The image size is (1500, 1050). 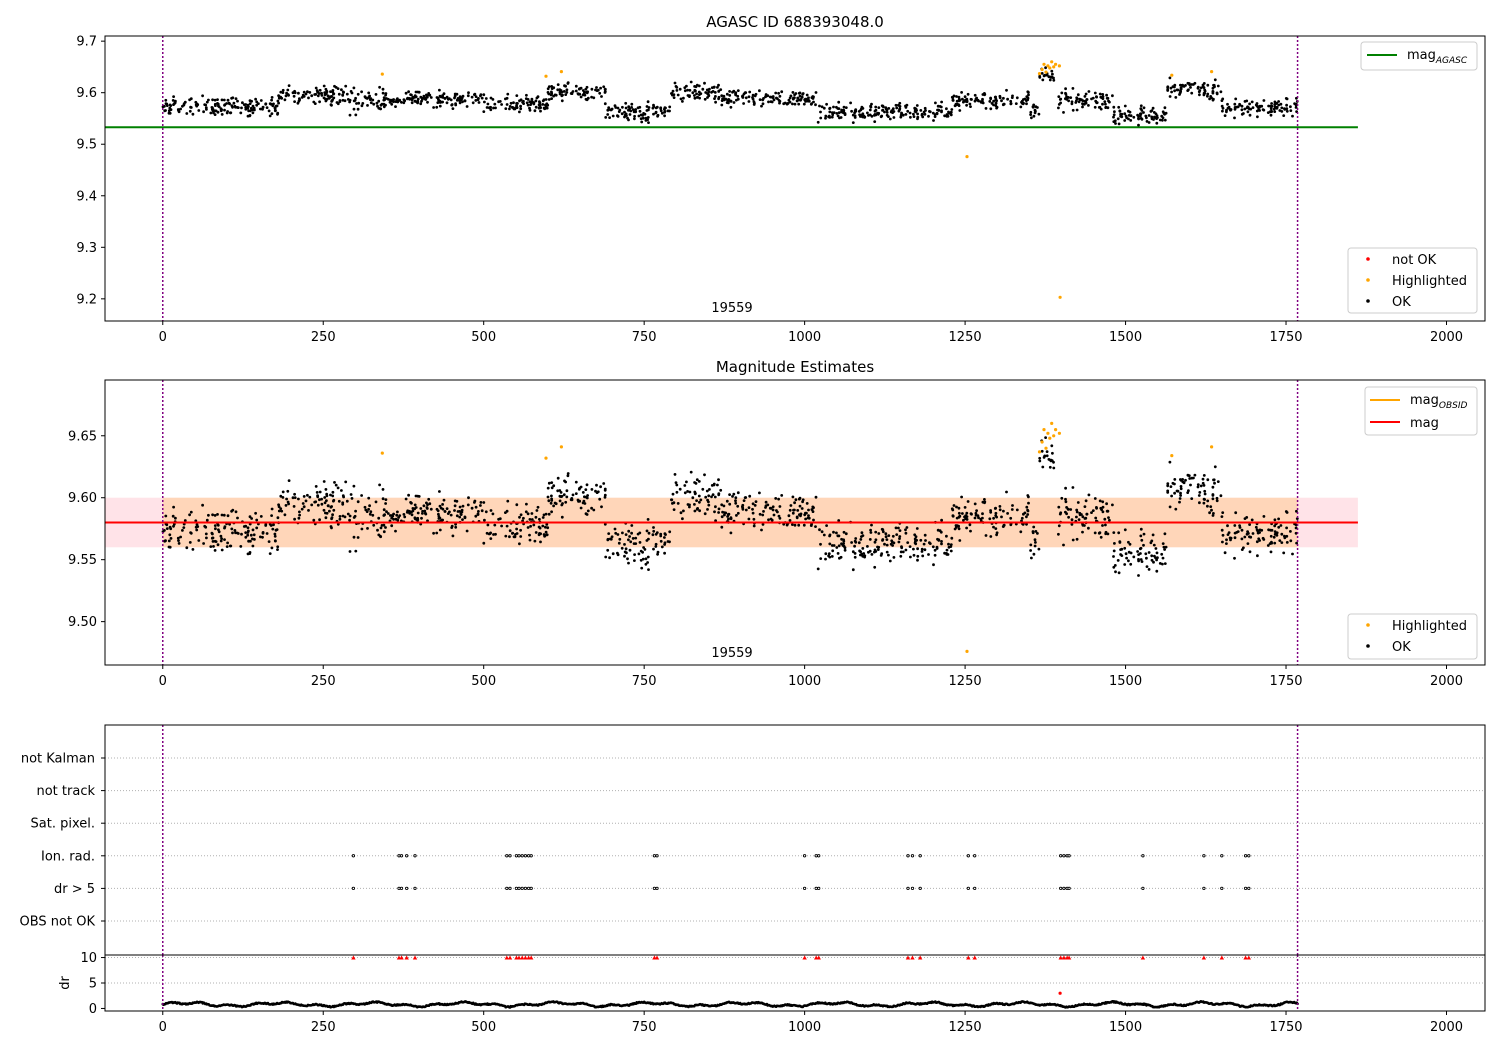 What do you see at coordinates (1424, 423) in the screenshot?
I see `legend-label-mag: mag` at bounding box center [1424, 423].